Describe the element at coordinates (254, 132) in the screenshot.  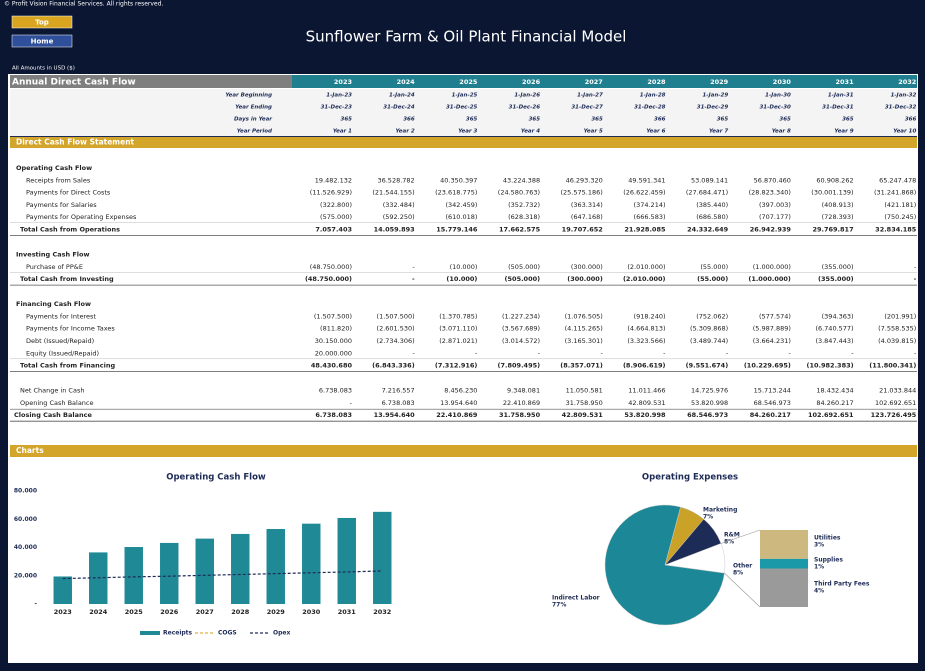
I see `timeline-label: Year Period` at that location.